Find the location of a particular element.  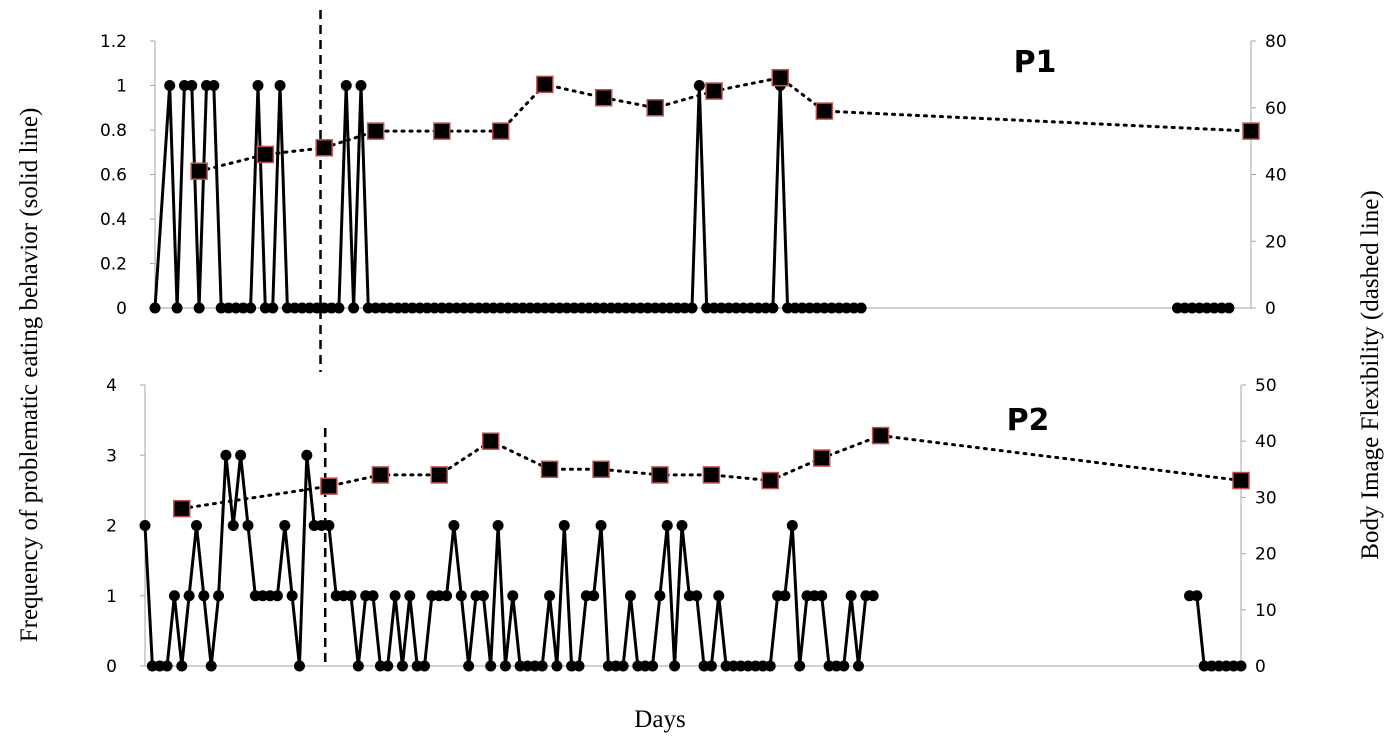

y-left-tick-label: 0.4 is located at coordinates (113, 220).